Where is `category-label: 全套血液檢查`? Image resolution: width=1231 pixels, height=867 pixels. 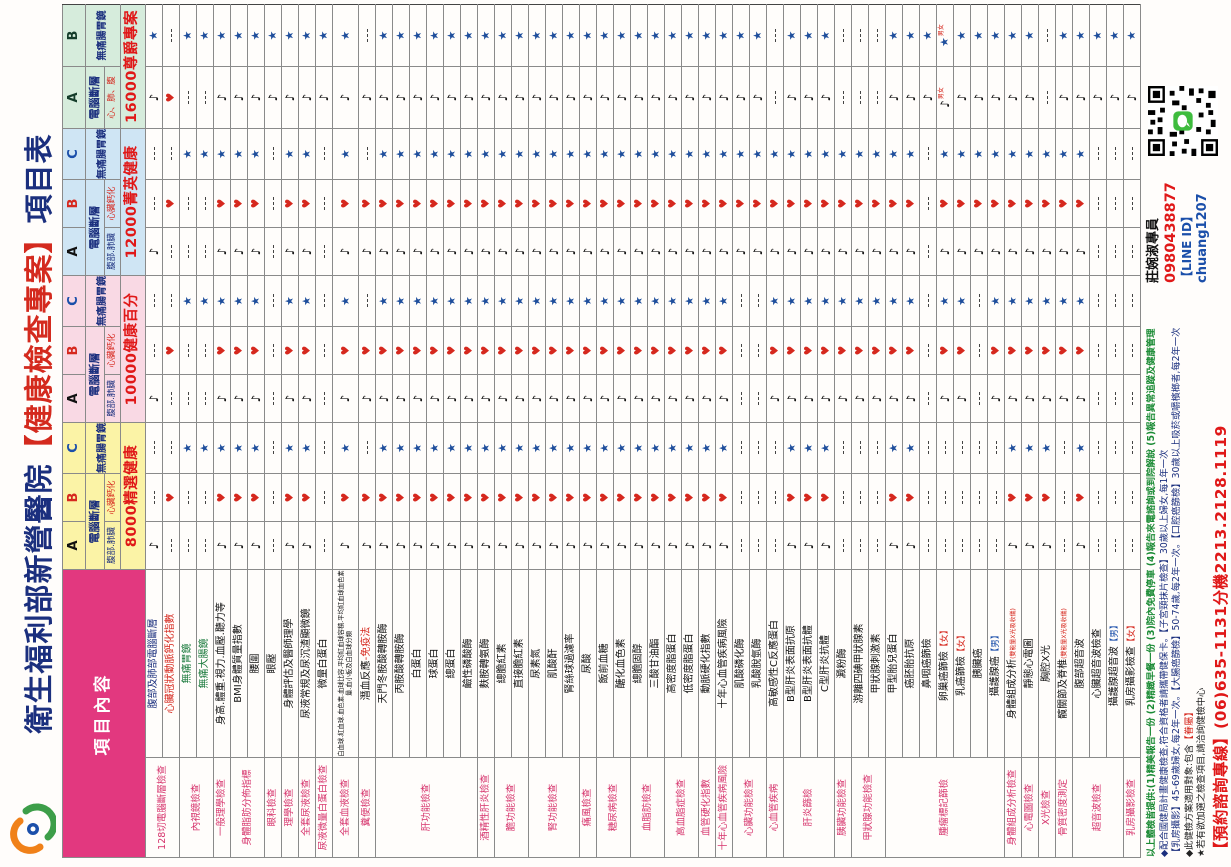 category-label: 全套血液檢查 is located at coordinates (345, 807).